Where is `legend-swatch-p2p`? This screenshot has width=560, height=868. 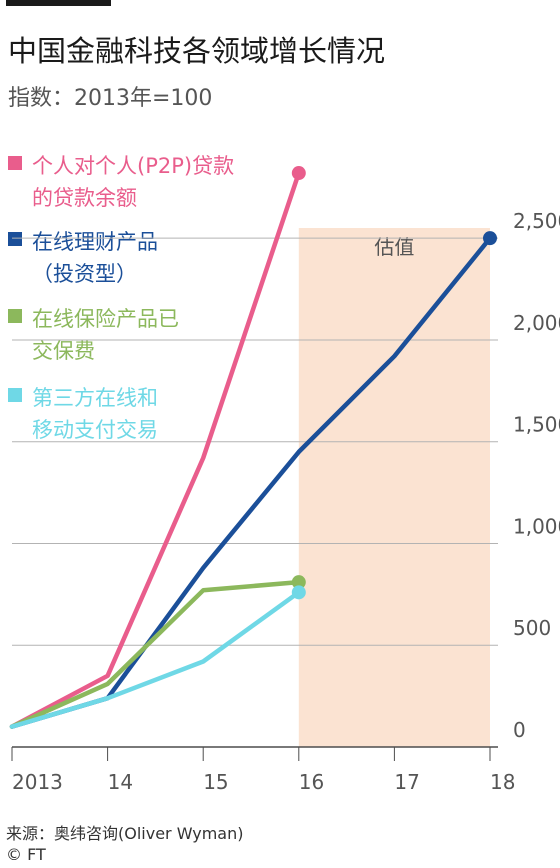
legend-swatch-p2p is located at coordinates (15, 163).